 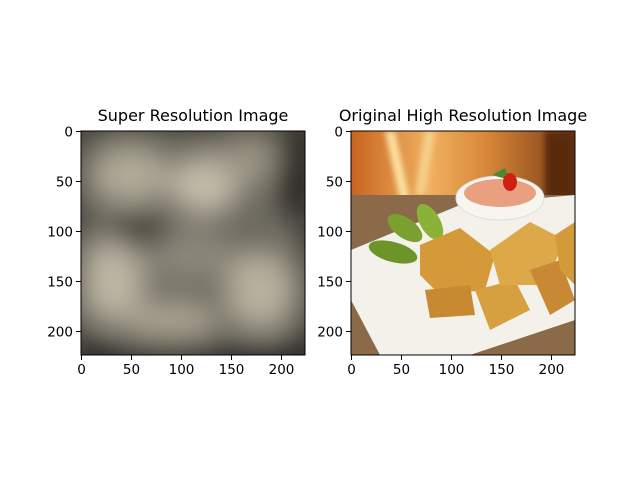 I want to click on chart-title: Super Resolution Image, so click(x=193, y=115).